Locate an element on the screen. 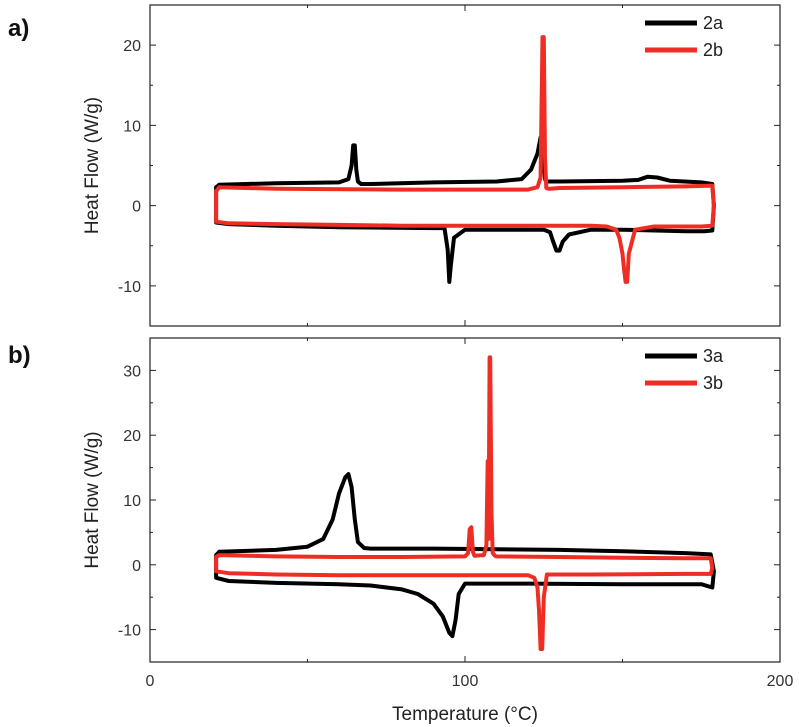 Image resolution: width=799 pixels, height=727 pixels. legend-label: 2a is located at coordinates (713, 23).